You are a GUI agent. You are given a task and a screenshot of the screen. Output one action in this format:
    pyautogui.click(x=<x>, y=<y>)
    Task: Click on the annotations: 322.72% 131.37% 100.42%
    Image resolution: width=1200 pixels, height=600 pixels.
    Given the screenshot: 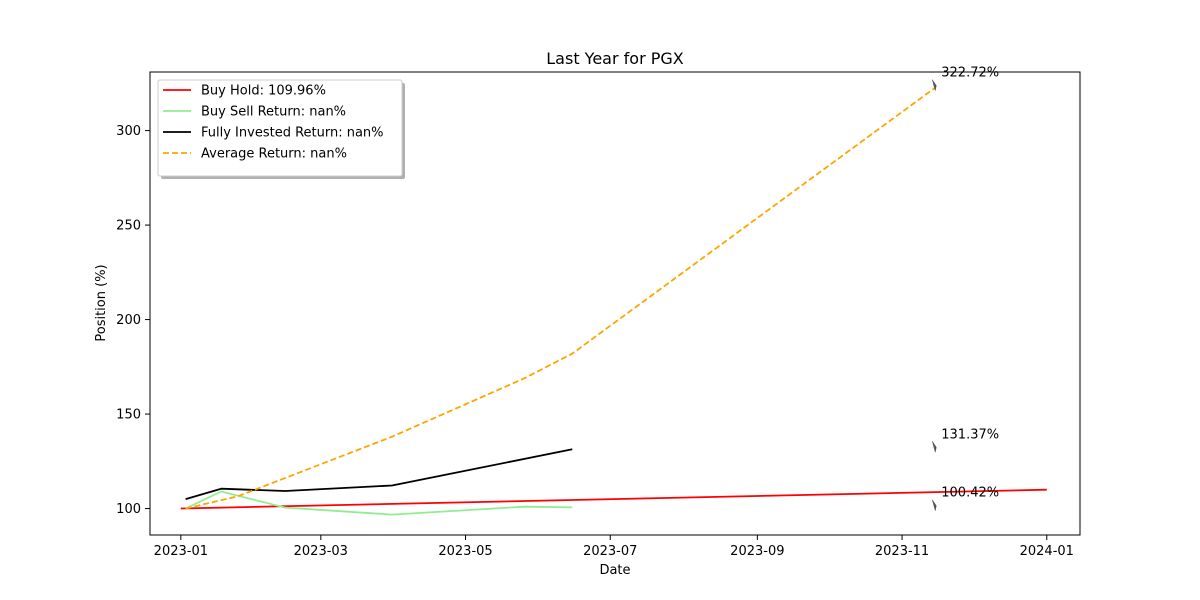 What is the action you would take?
    pyautogui.click(x=965, y=288)
    